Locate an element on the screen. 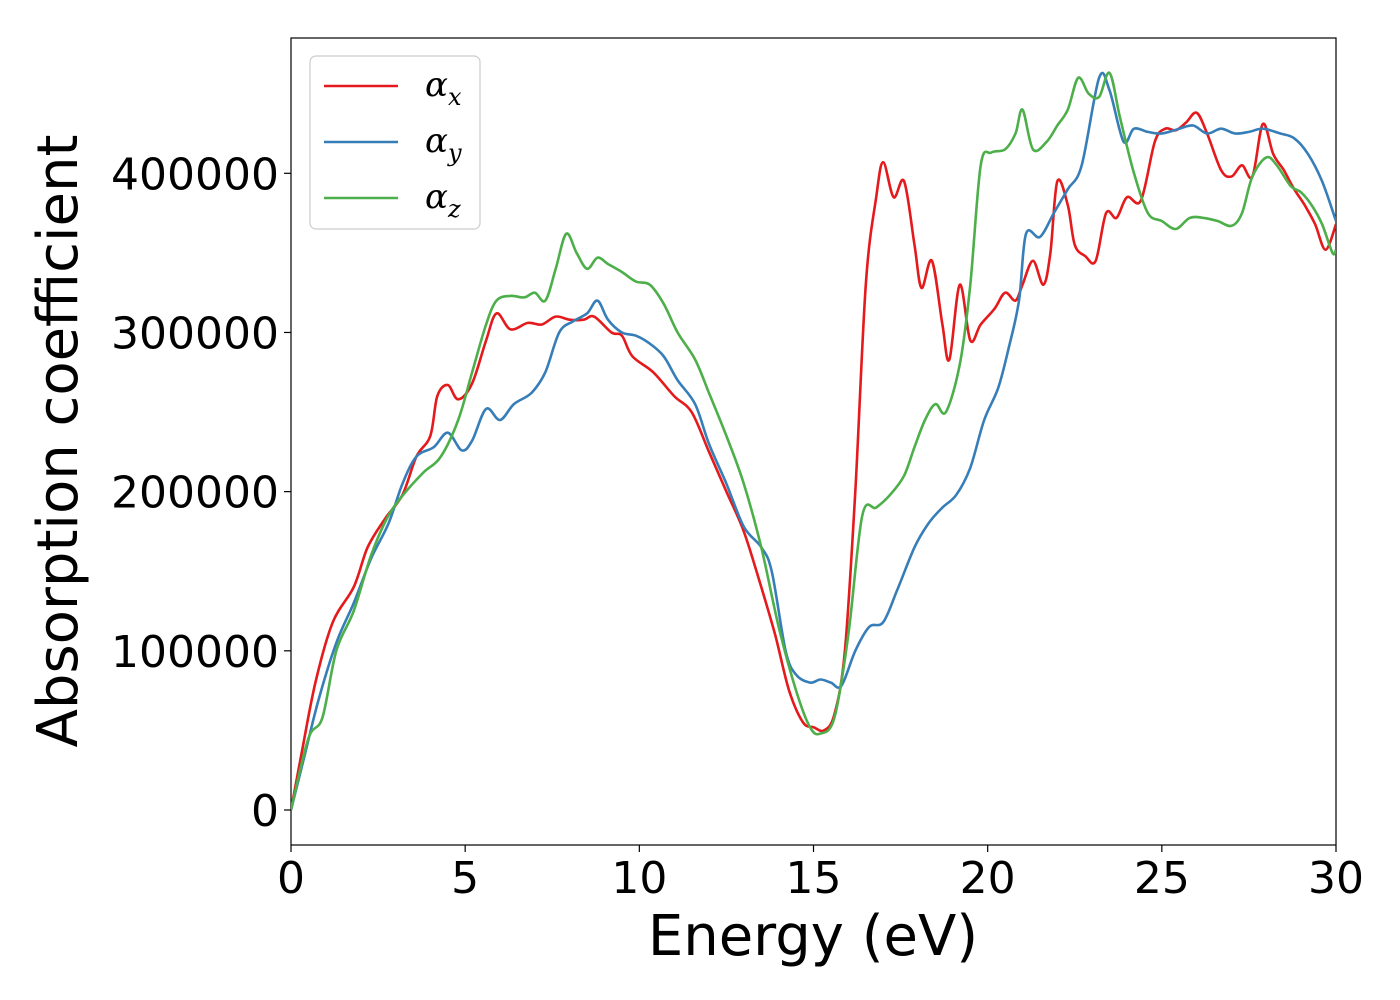 This screenshot has height=1000, width=1400. y-axis-label: Absorption coefficient is located at coordinates (58, 441).